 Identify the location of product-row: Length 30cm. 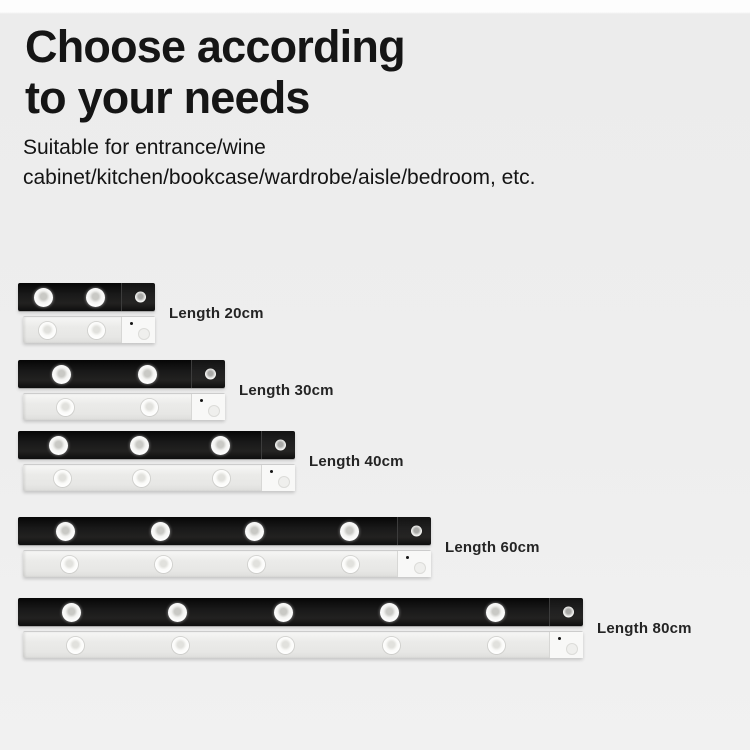
(176, 390).